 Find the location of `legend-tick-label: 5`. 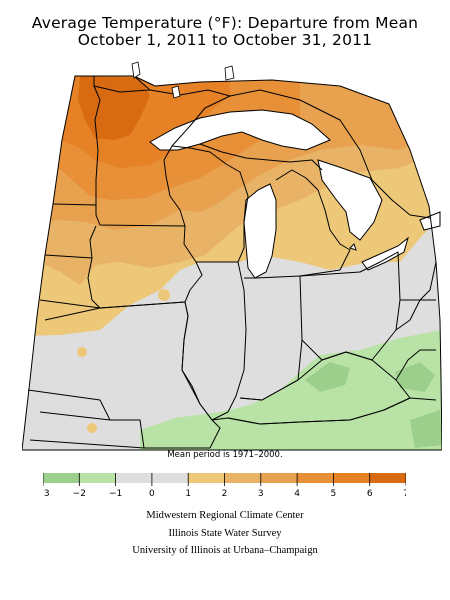

legend-tick-label: 5 is located at coordinates (334, 494).